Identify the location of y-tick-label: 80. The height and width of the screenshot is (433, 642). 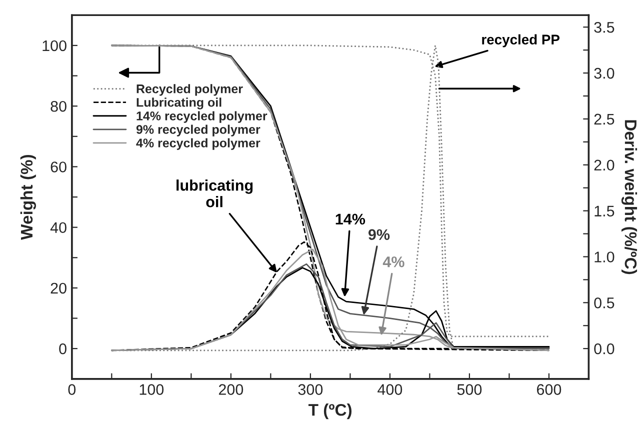
(58, 106).